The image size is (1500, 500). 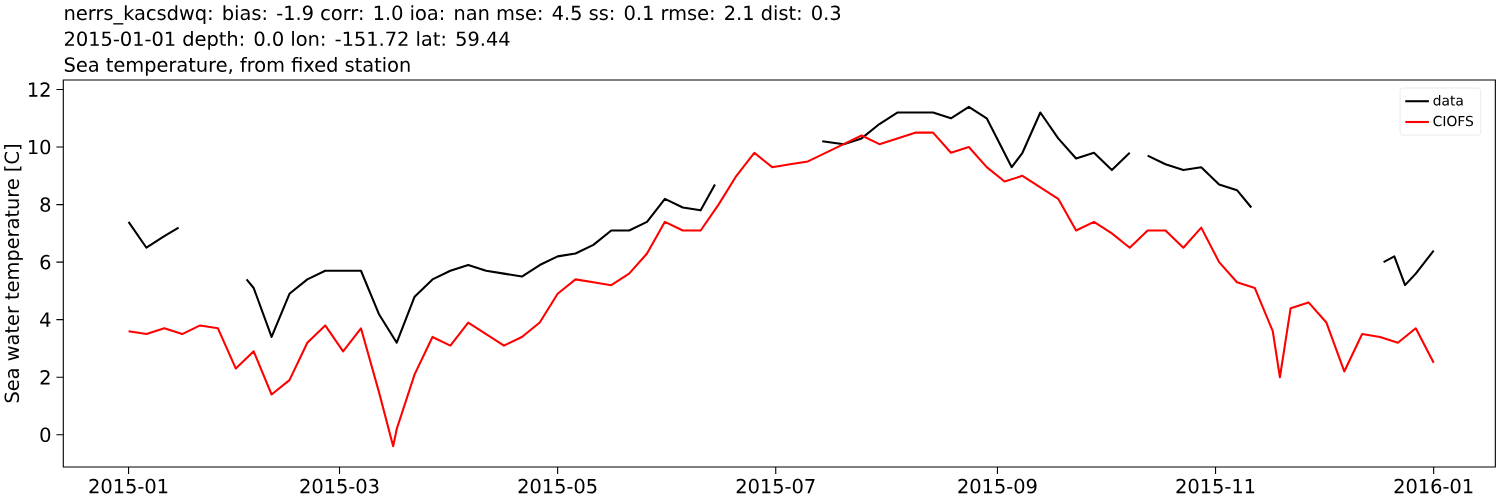 What do you see at coordinates (1215, 486) in the screenshot?
I see `x-tick-label: 2015-11` at bounding box center [1215, 486].